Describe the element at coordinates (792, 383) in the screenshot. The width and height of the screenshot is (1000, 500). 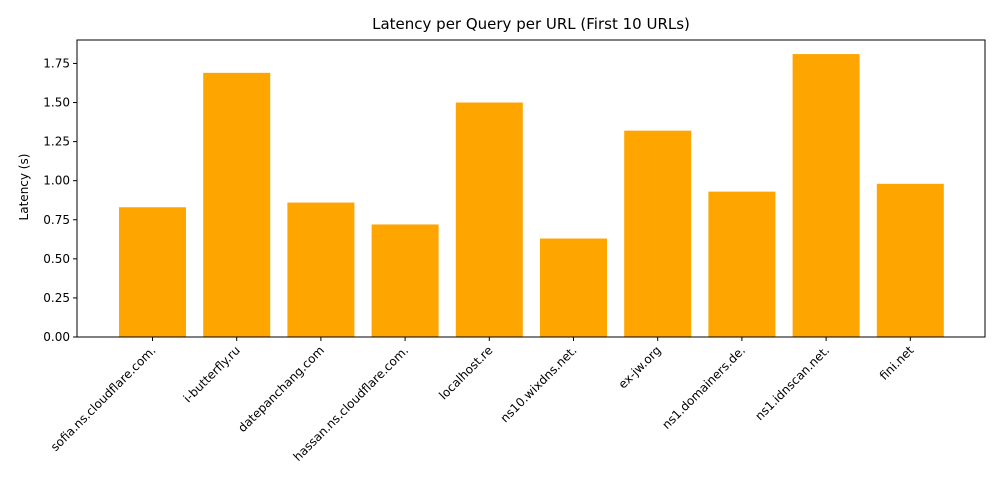
I see `x-tick-label-8: ns1.idnscan.net.` at that location.